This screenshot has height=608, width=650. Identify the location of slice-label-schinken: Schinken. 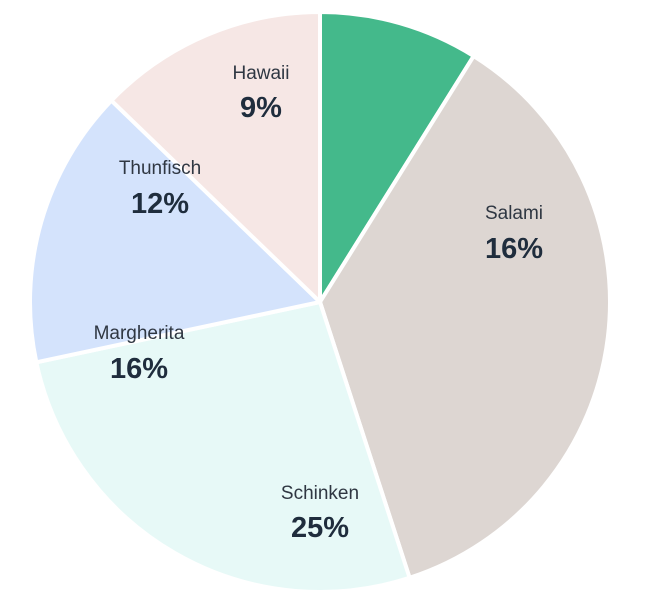
(320, 493).